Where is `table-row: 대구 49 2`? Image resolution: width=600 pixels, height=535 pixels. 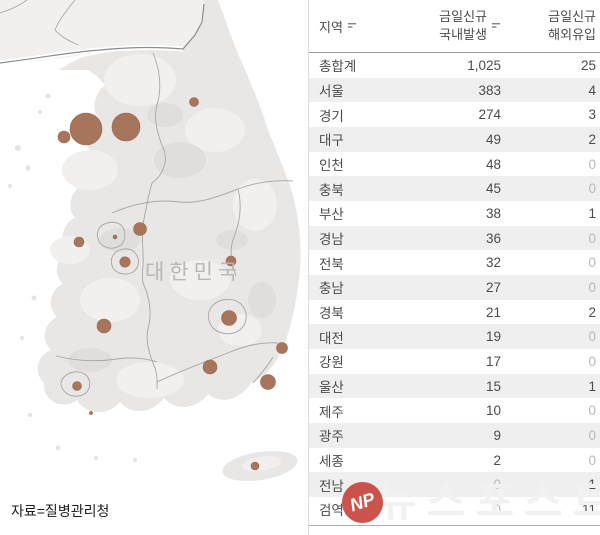
table-row: 대구 49 2 is located at coordinates (454, 139).